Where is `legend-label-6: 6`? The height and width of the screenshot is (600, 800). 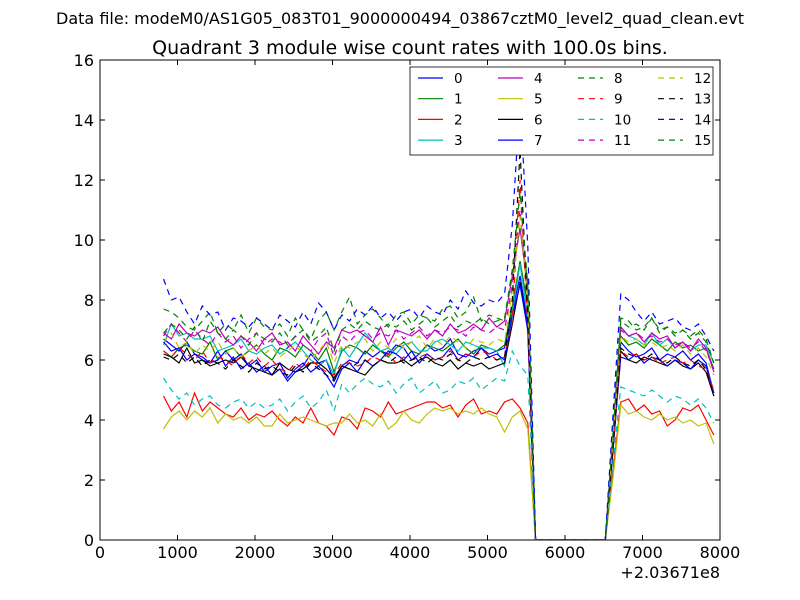 legend-label-6: 6 is located at coordinates (538, 120).